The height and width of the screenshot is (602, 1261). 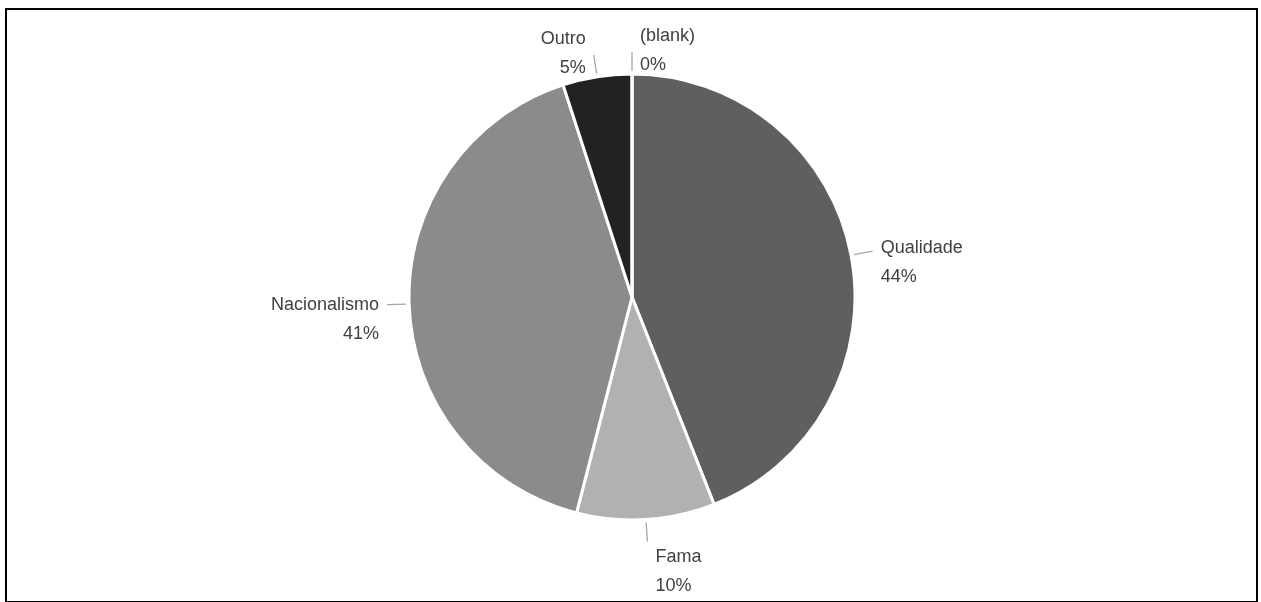 I want to click on category-label: (blank), so click(x=668, y=35).